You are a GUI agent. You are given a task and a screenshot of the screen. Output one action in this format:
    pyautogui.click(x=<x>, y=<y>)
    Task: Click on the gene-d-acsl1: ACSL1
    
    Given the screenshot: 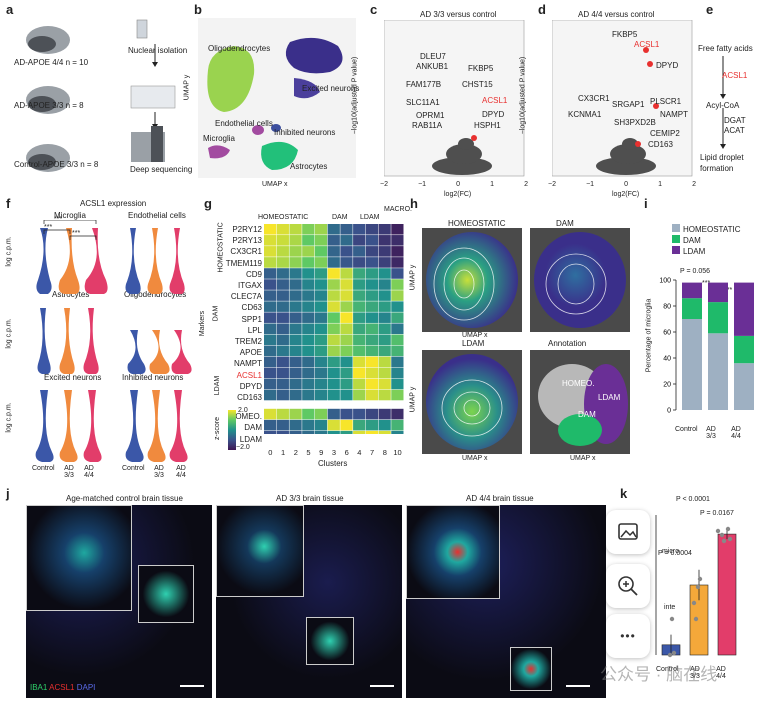 What is the action you would take?
    pyautogui.click(x=647, y=44)
    